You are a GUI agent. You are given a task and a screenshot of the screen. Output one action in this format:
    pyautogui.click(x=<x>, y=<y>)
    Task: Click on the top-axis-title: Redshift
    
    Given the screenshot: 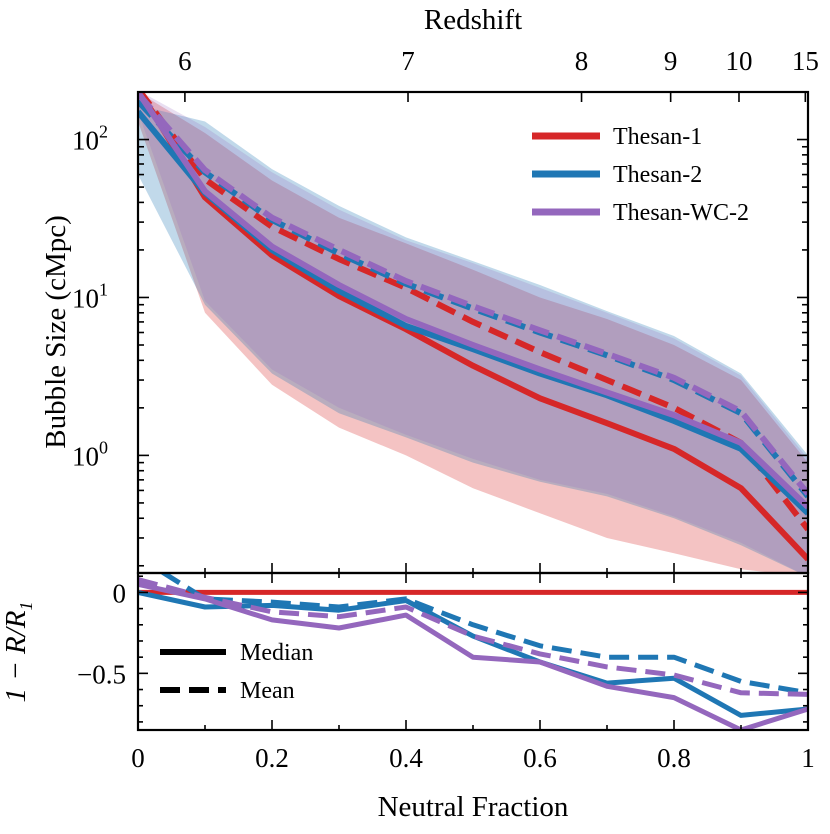 What is the action you would take?
    pyautogui.click(x=473, y=20)
    